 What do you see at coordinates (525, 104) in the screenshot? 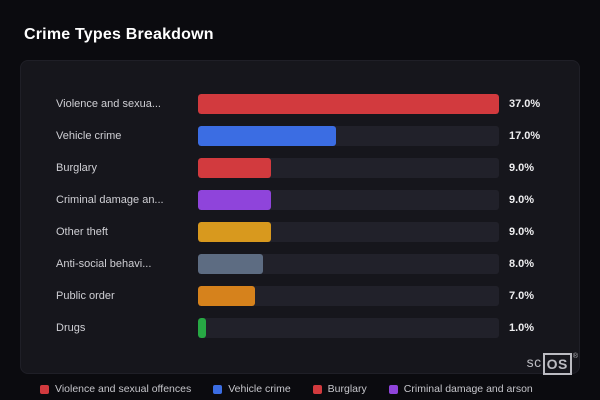
I see `value-label: 37.0%` at bounding box center [525, 104].